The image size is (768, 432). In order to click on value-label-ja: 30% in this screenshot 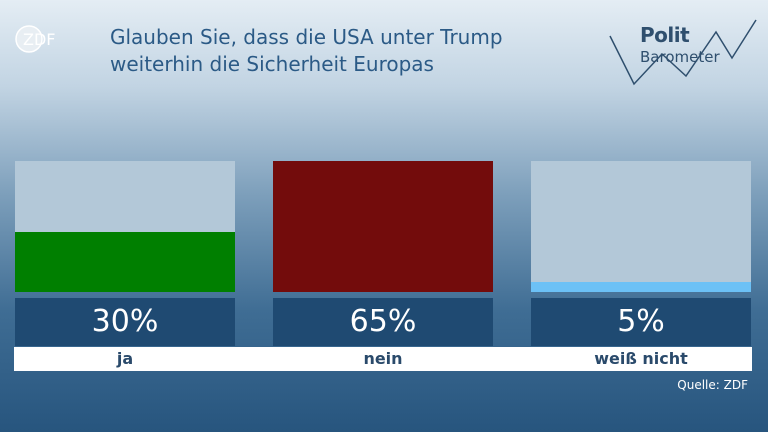, I will do `click(125, 322)`.